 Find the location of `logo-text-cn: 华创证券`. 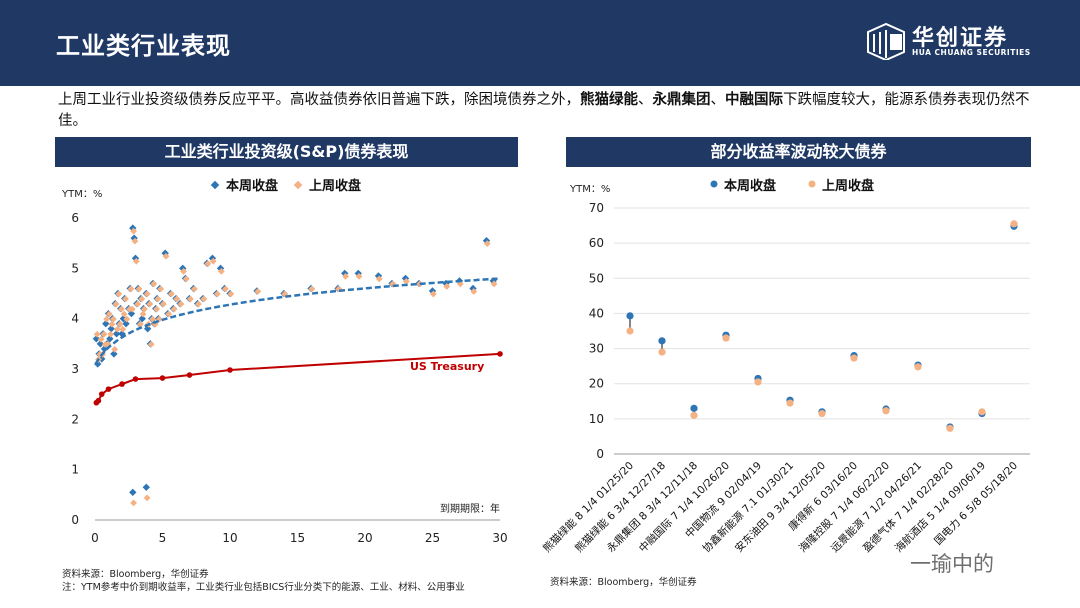

logo-text-cn: 华创证券 is located at coordinates (960, 38).